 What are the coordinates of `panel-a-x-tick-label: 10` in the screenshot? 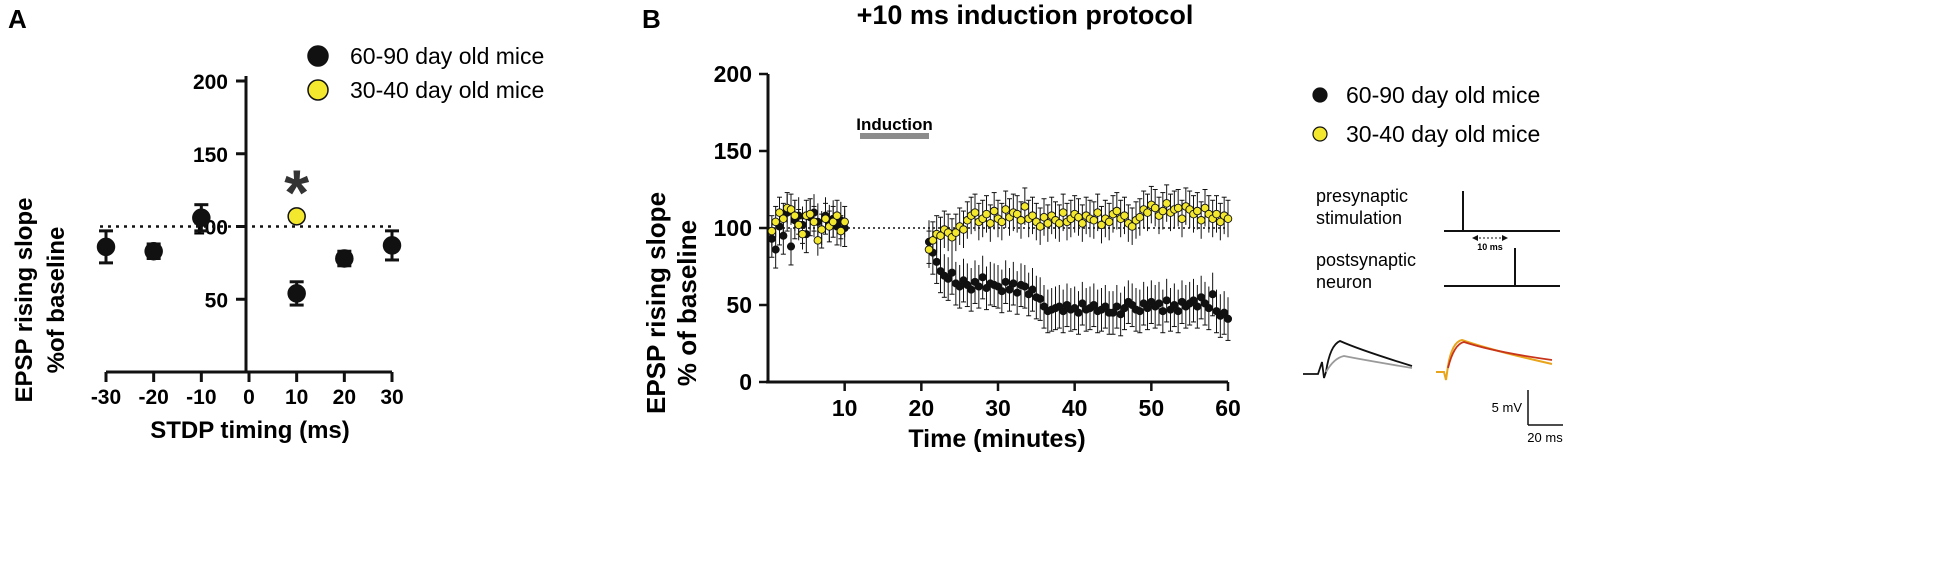 It's located at (296, 397).